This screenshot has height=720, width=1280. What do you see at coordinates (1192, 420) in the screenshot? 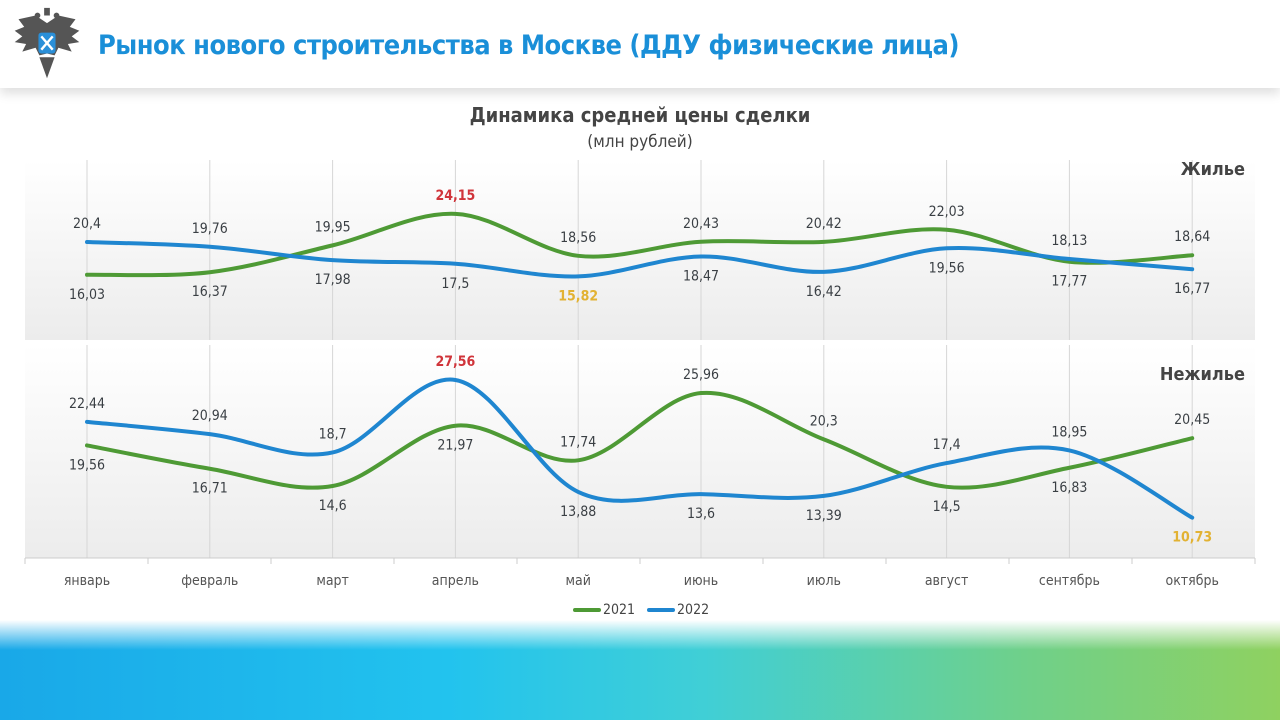
I see `data-label-2021: 20,45` at bounding box center [1192, 420].